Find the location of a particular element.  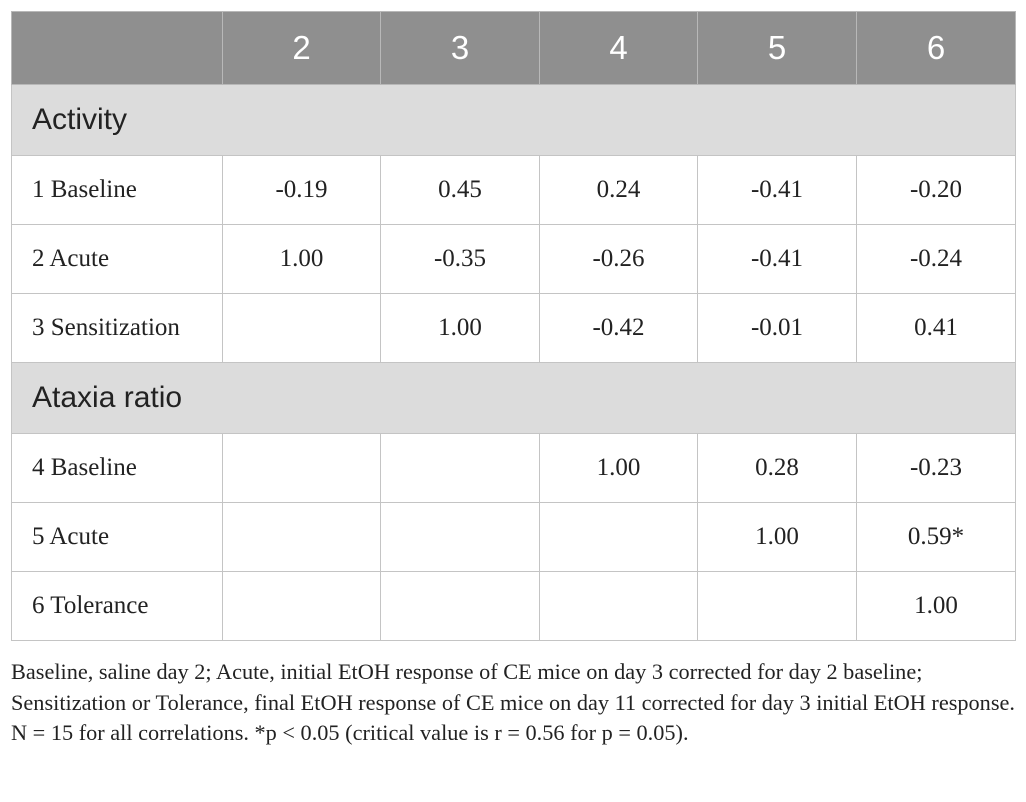

table-row: 5 Acute 1.00 0.59* is located at coordinates (513, 537).